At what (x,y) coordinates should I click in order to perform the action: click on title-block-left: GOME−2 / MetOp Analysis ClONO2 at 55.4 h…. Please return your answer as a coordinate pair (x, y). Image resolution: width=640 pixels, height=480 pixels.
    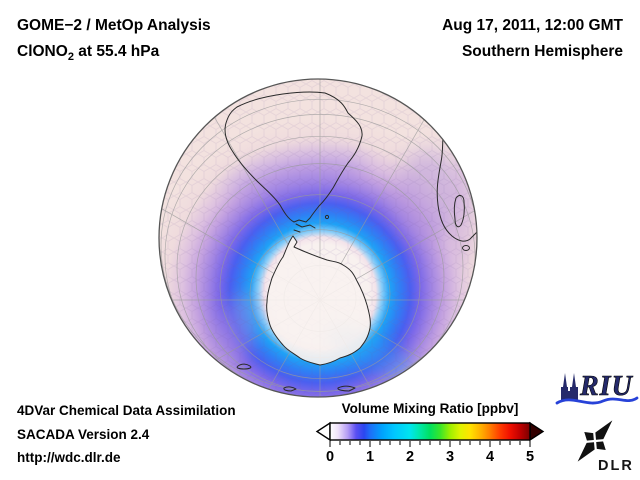
    Looking at the image, I should click on (114, 39).